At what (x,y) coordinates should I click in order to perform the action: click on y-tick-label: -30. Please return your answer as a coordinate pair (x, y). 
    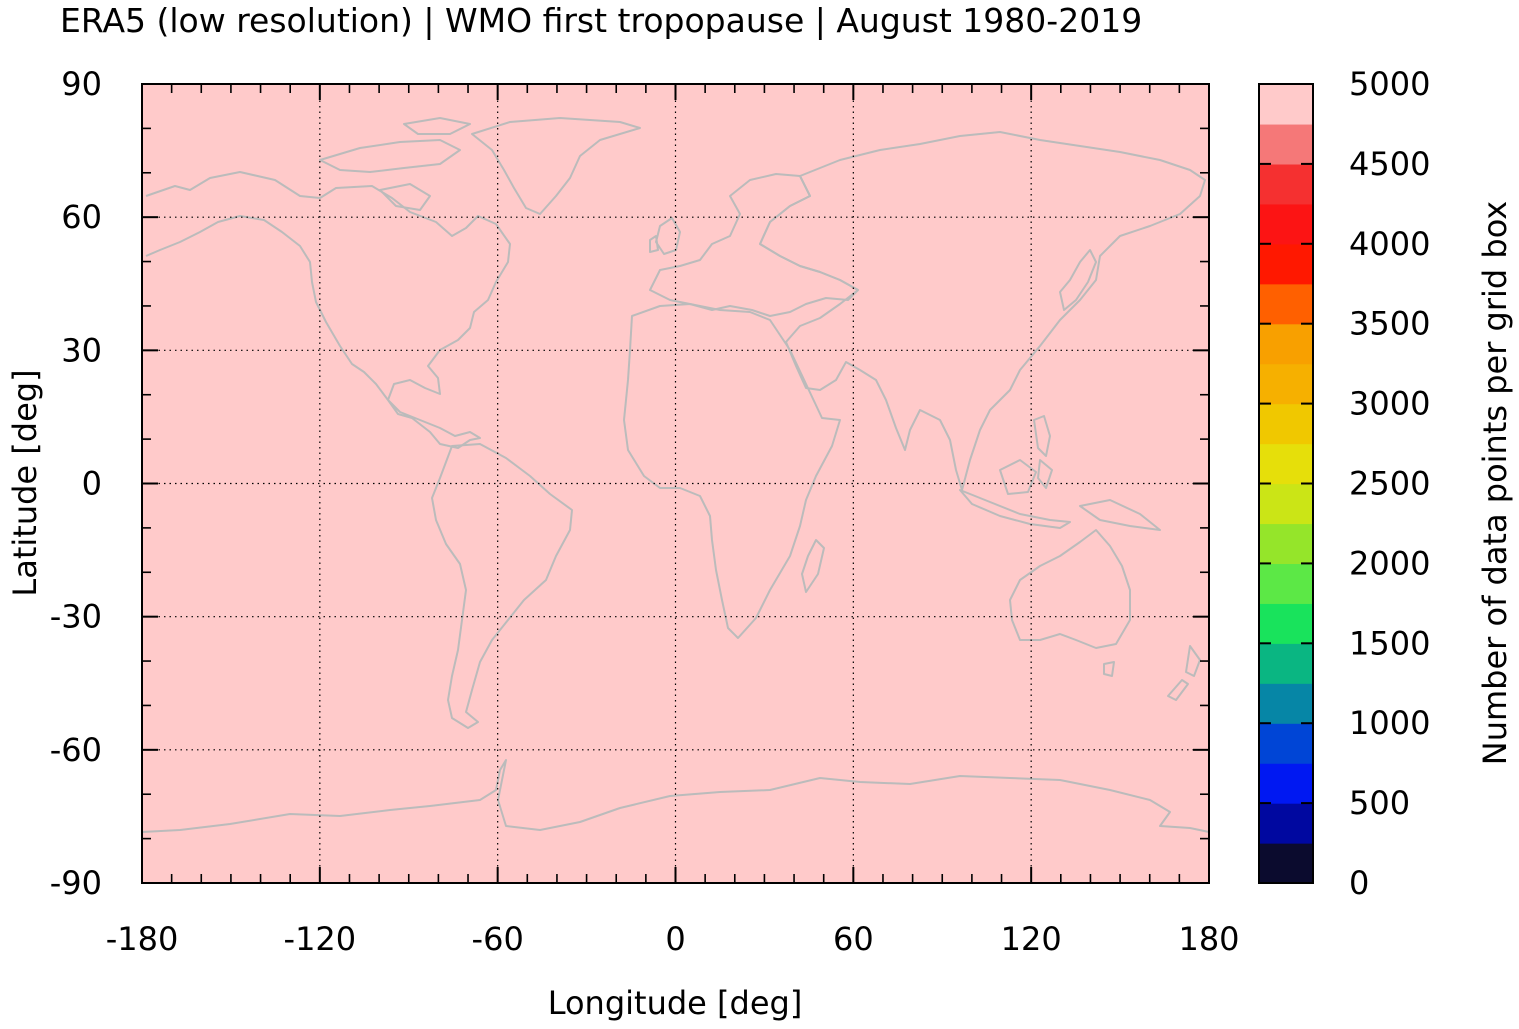
    Looking at the image, I should click on (76, 617).